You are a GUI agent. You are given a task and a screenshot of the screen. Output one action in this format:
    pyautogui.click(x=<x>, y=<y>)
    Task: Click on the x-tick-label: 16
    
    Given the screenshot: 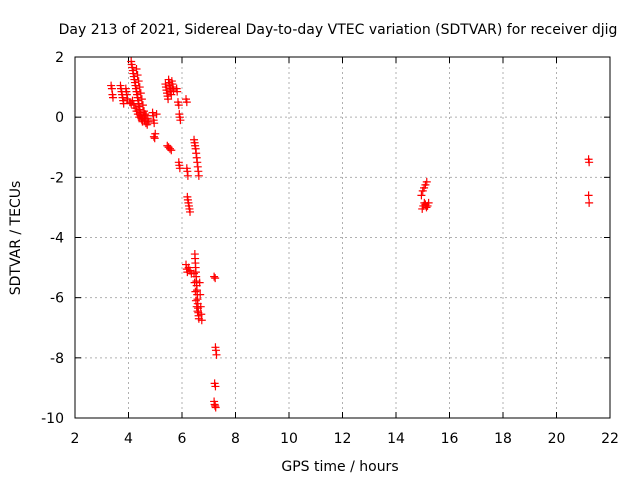 What is the action you would take?
    pyautogui.click(x=450, y=439)
    